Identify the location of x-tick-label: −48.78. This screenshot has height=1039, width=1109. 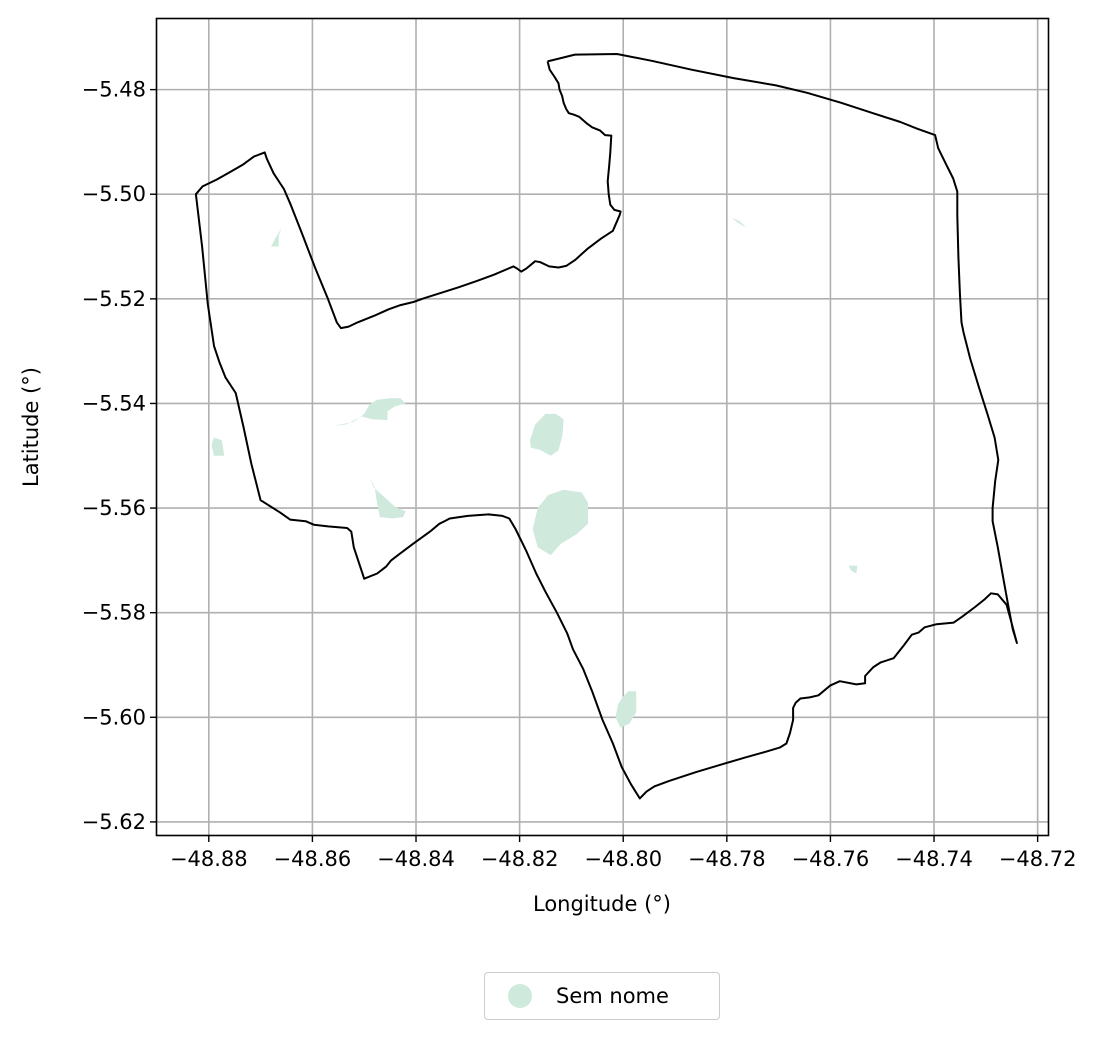
(727, 859).